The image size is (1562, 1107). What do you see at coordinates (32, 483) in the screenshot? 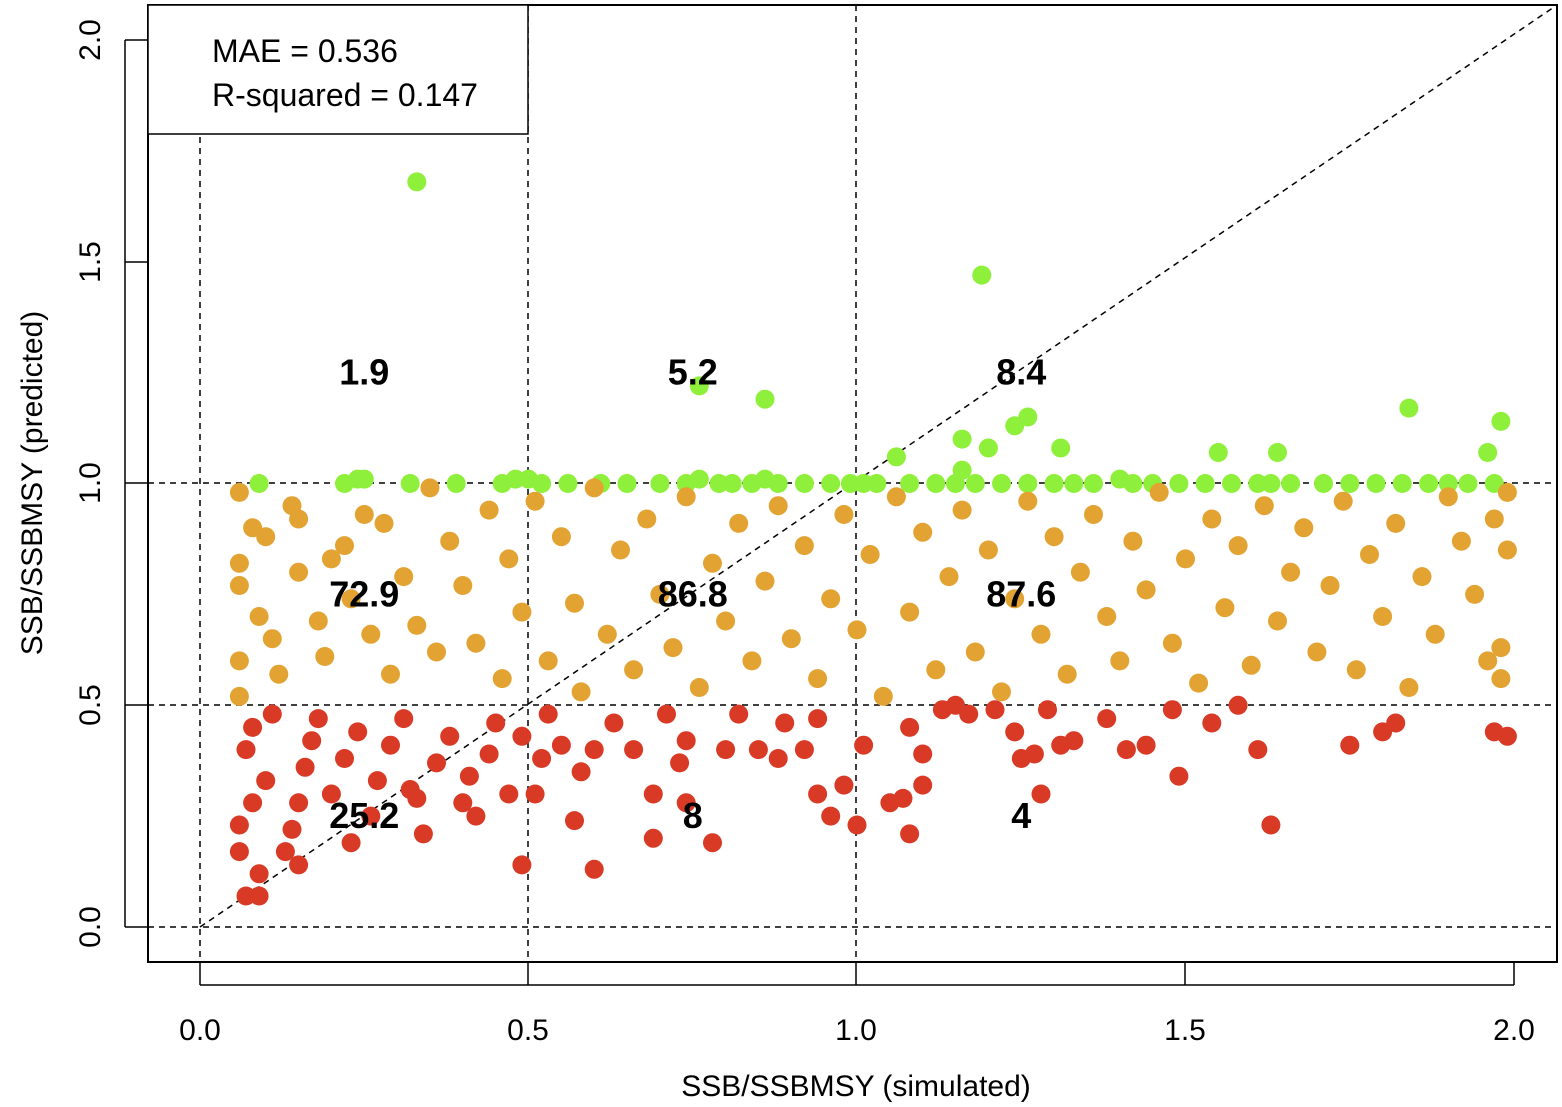
I see `y-axis-title: SSB/SSBMSY (predicted)` at bounding box center [32, 483].